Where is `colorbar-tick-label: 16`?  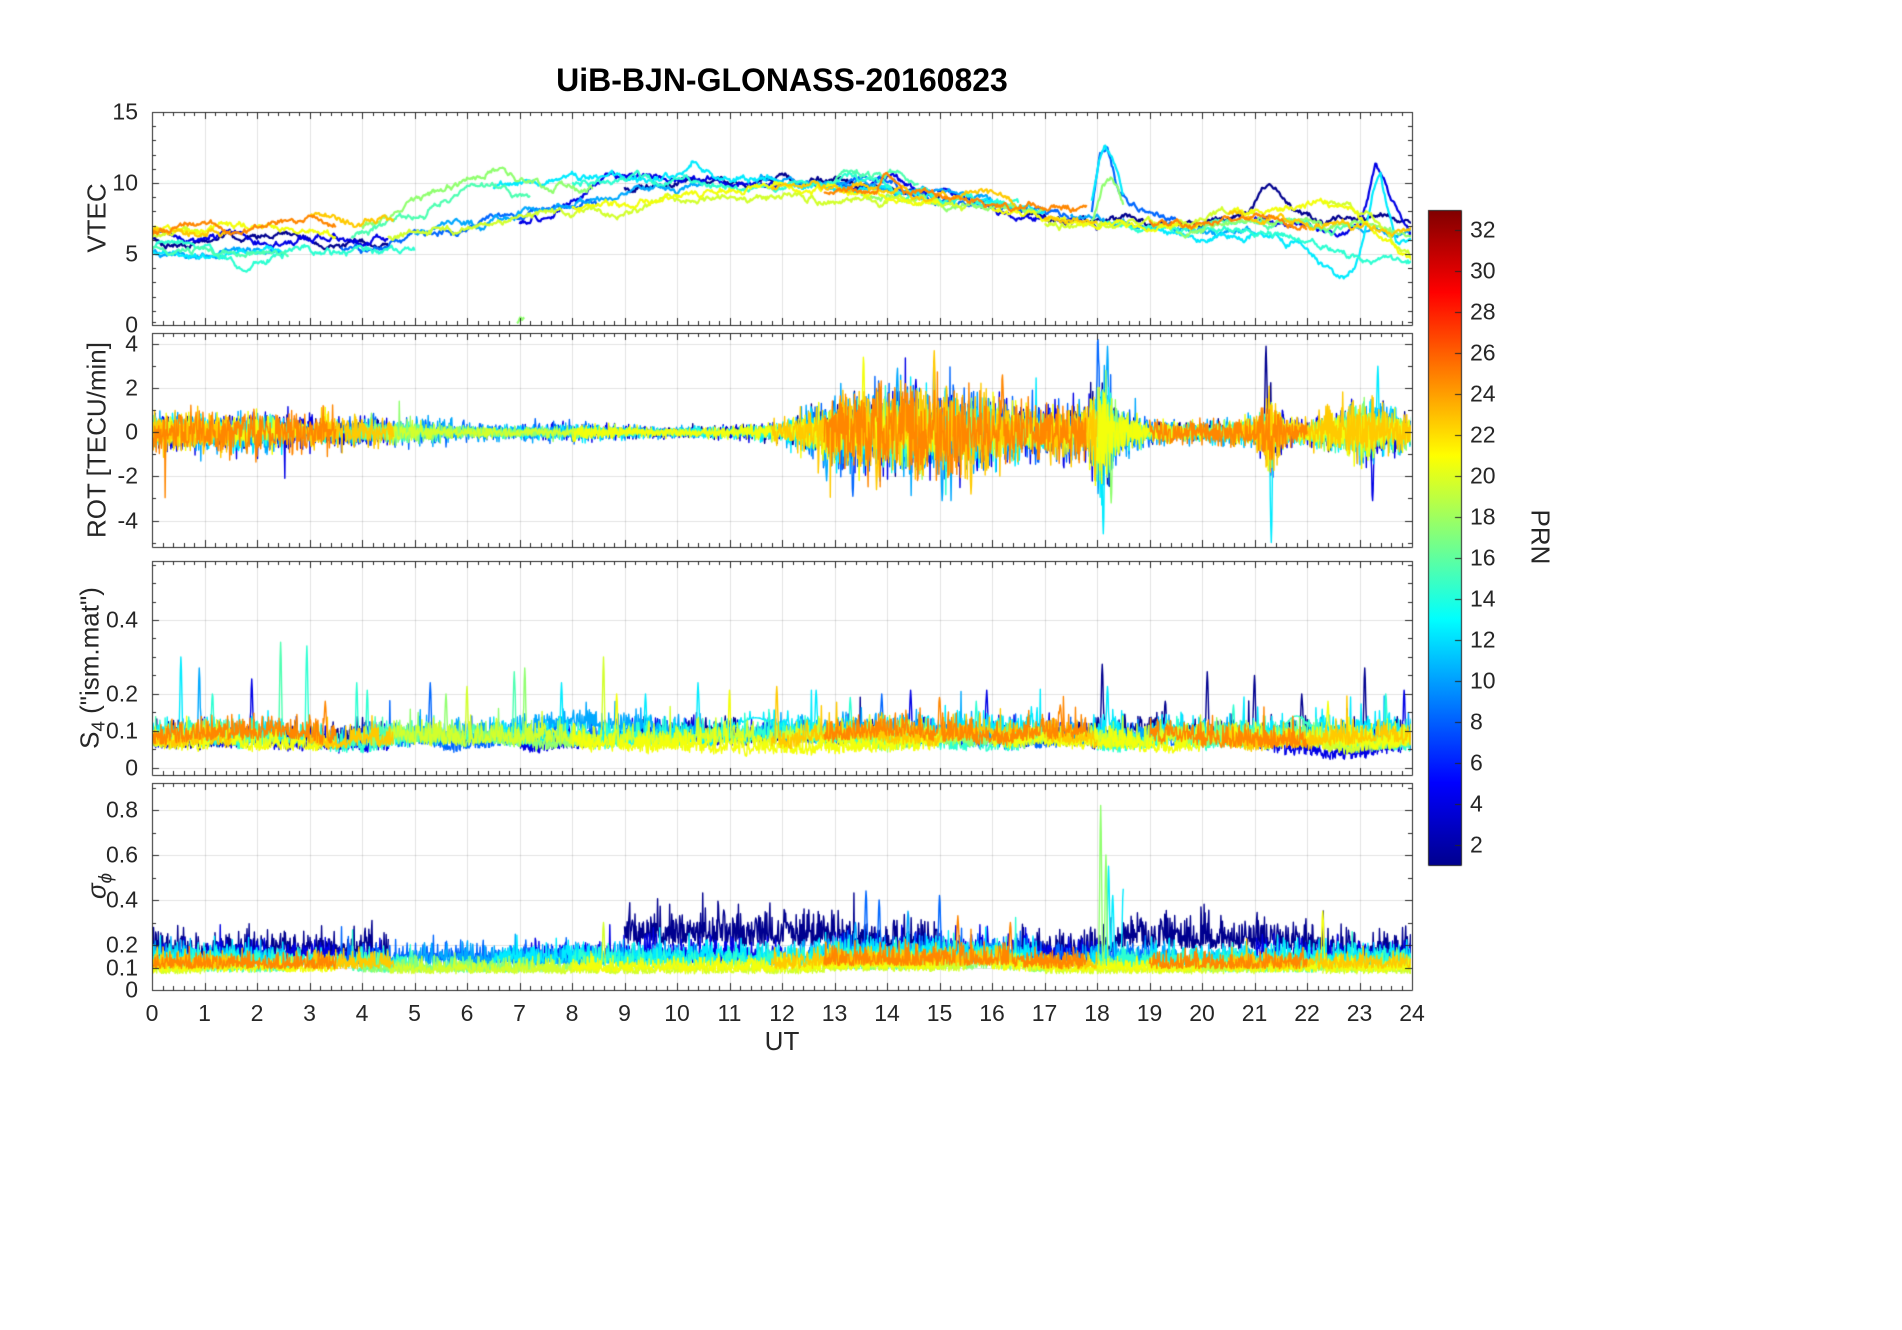 colorbar-tick-label: 16 is located at coordinates (1483, 557).